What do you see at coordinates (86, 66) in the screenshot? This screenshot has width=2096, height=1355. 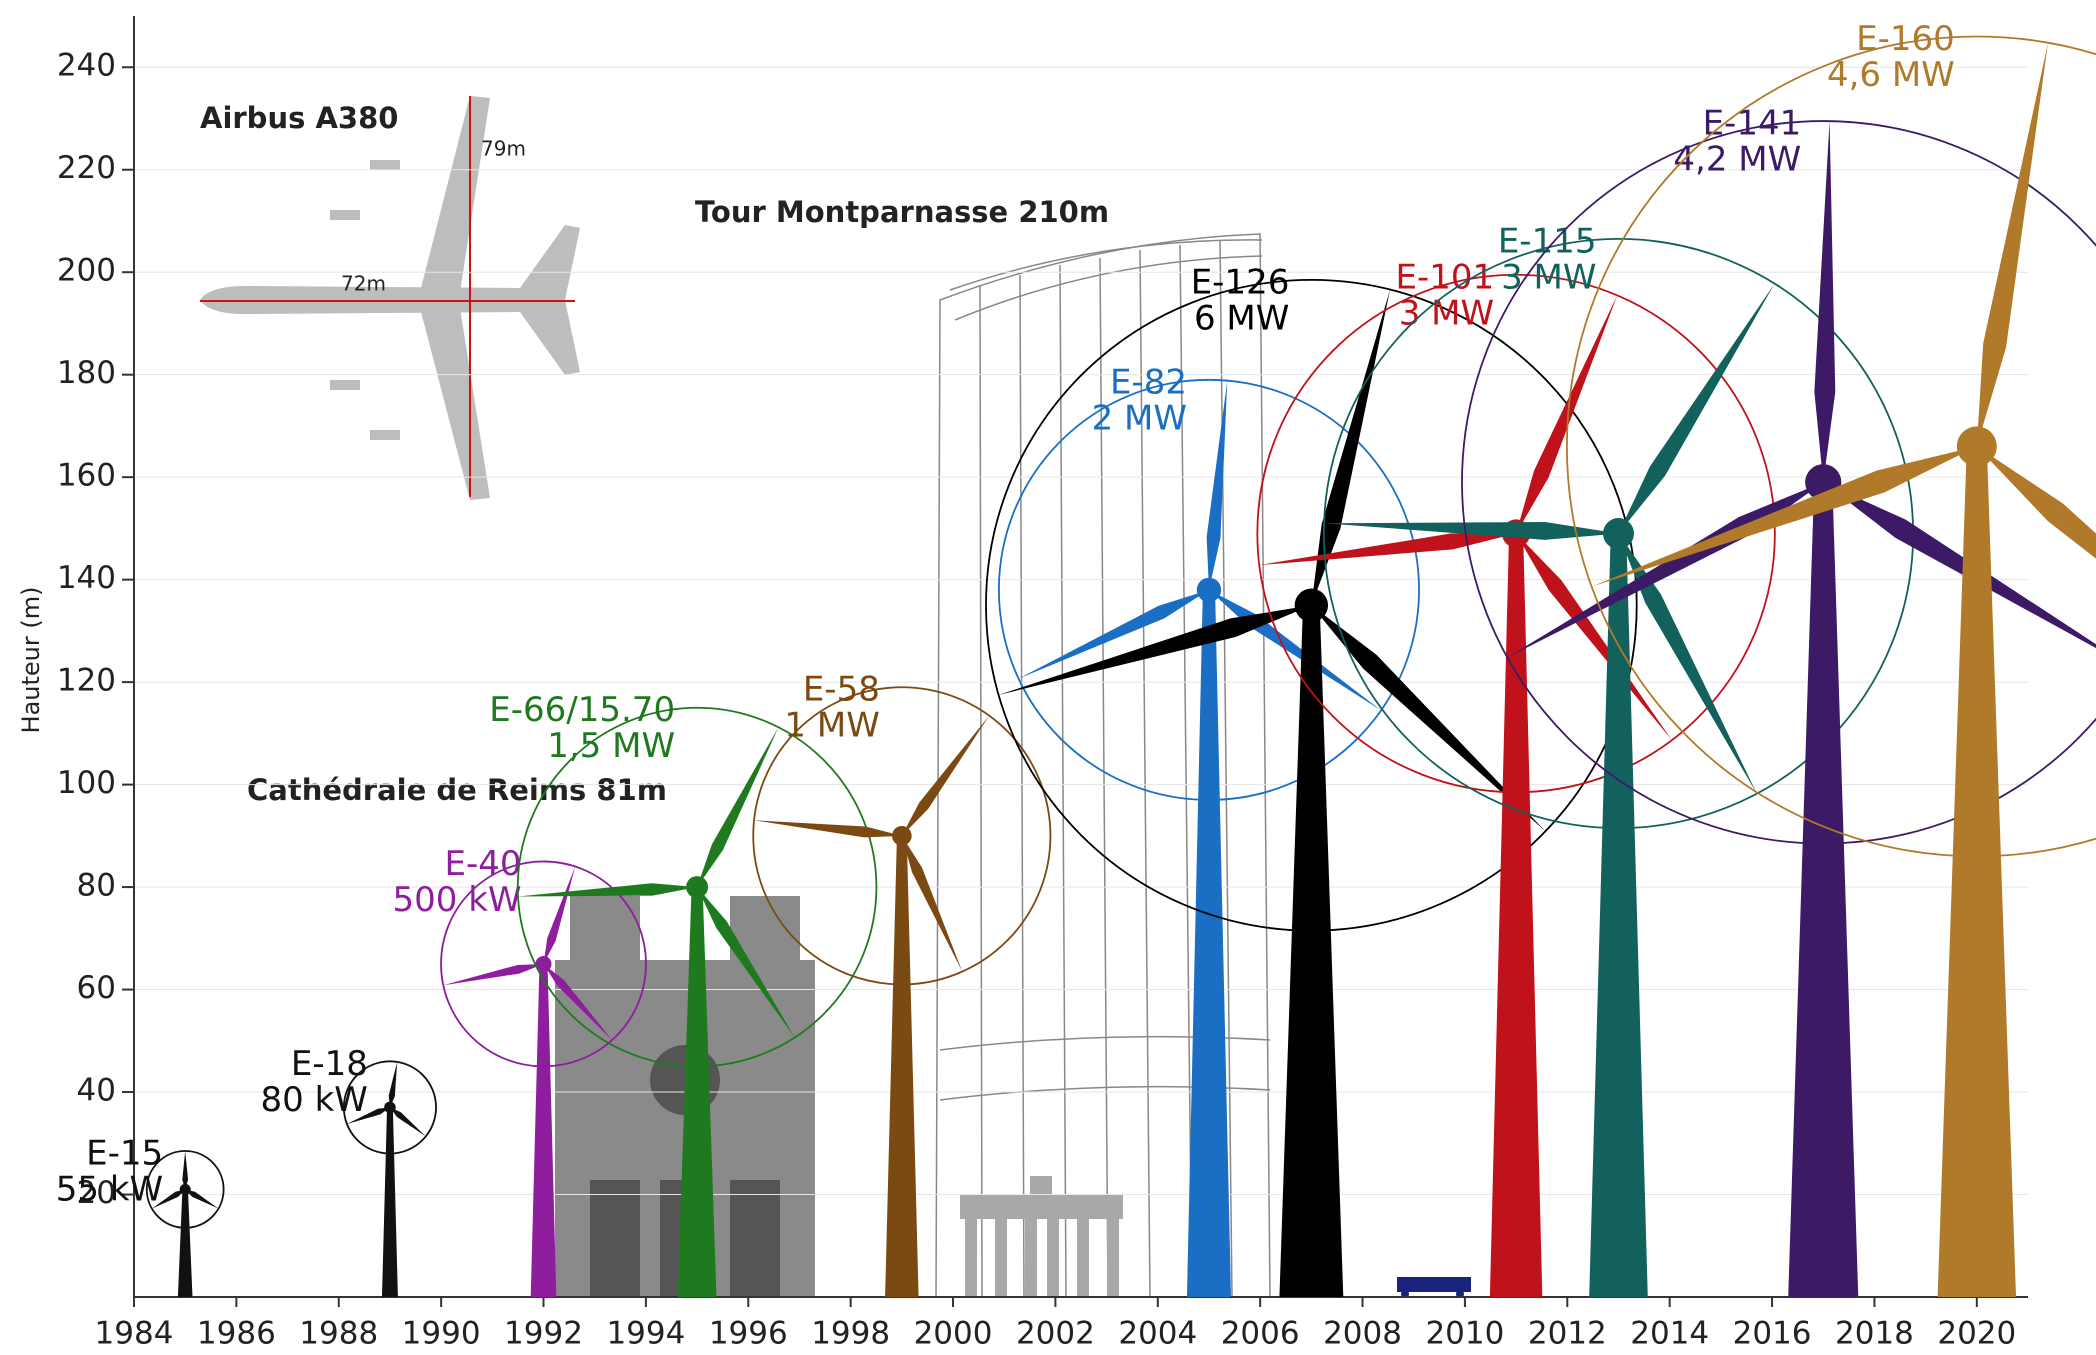 I see `y-tick-label: 240` at bounding box center [86, 66].